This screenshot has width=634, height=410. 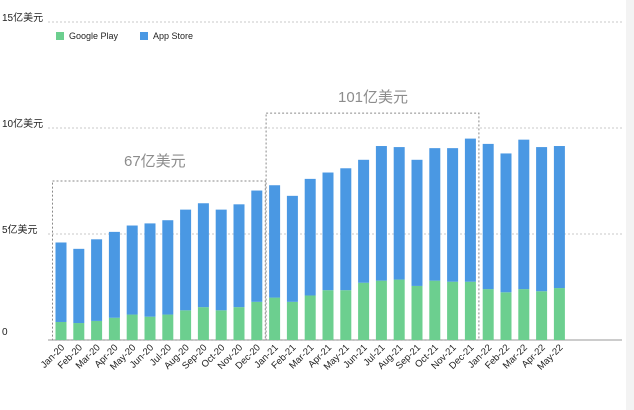 I want to click on legend-swatch-google-play, so click(x=60, y=36).